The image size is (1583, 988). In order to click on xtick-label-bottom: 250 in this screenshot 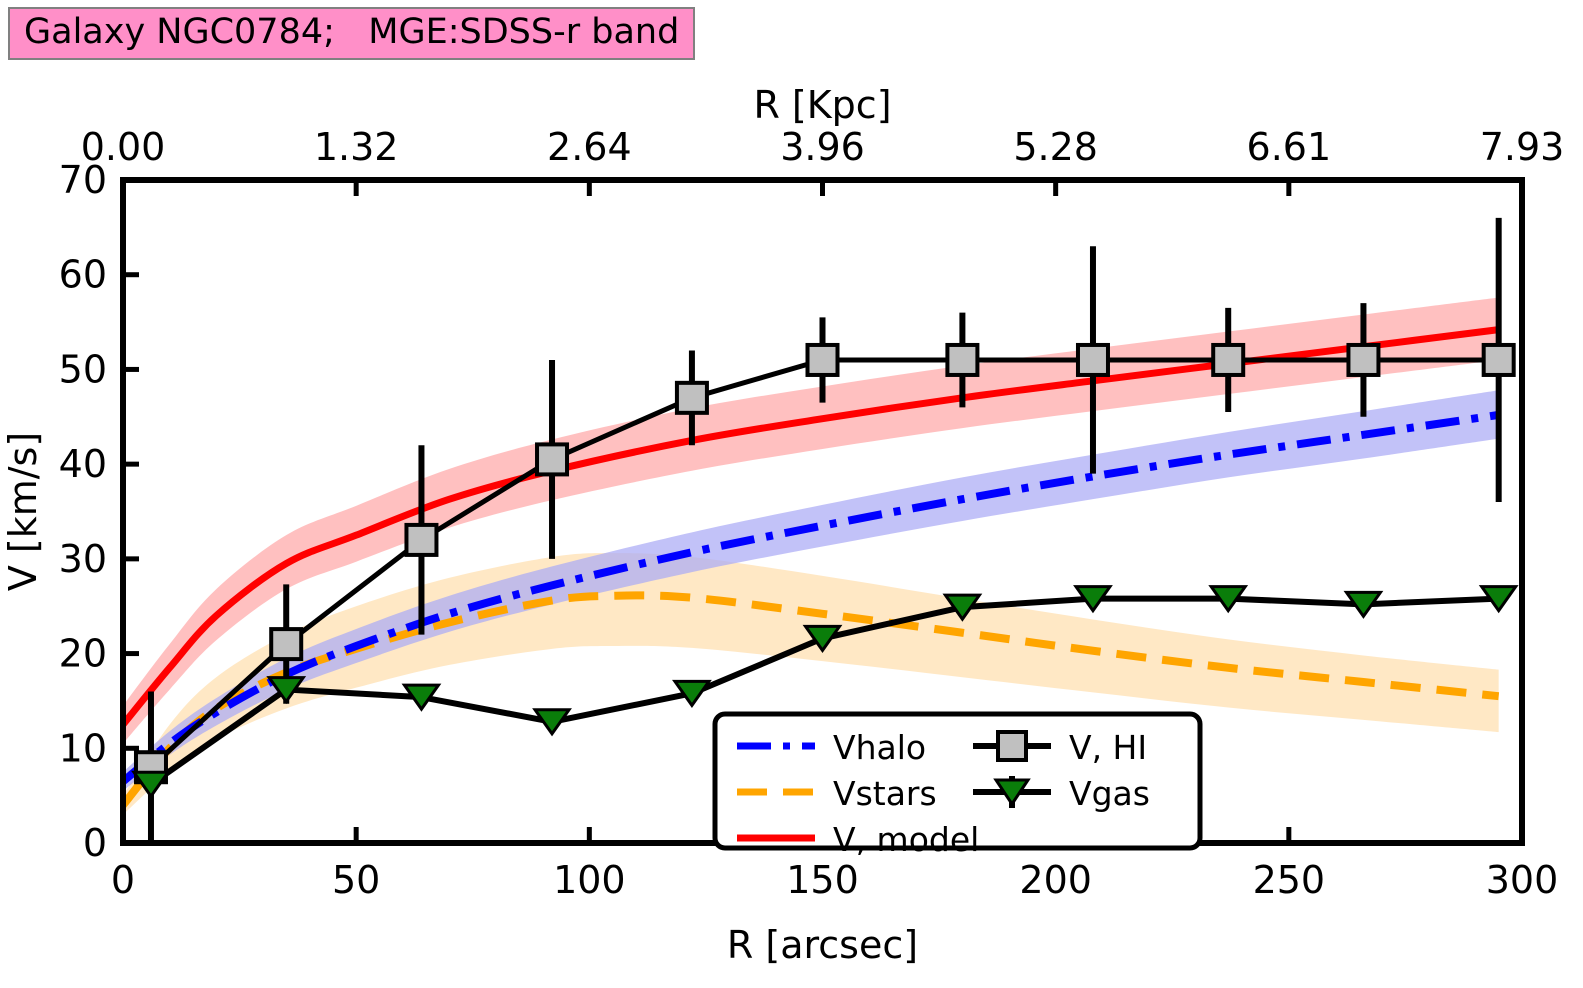, I will do `click(1289, 880)`.